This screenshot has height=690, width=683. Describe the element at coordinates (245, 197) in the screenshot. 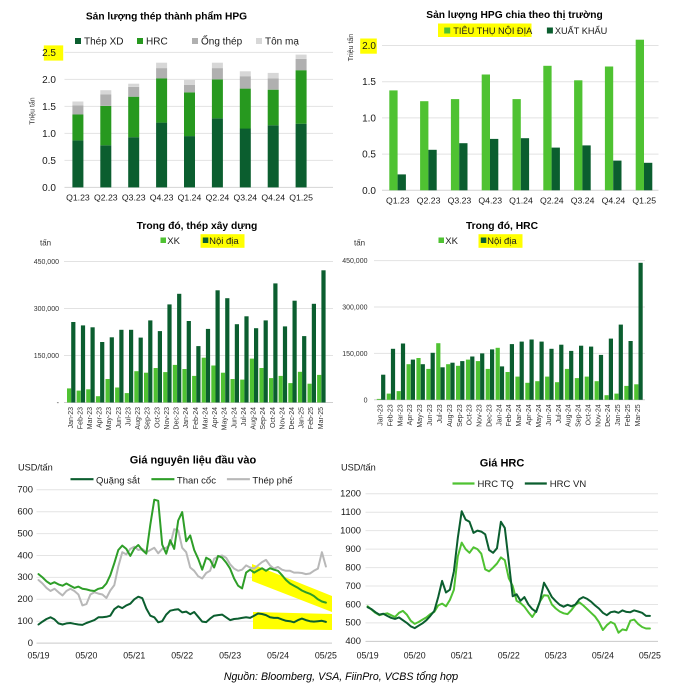

I see `svg-text: Q3.24` at that location.